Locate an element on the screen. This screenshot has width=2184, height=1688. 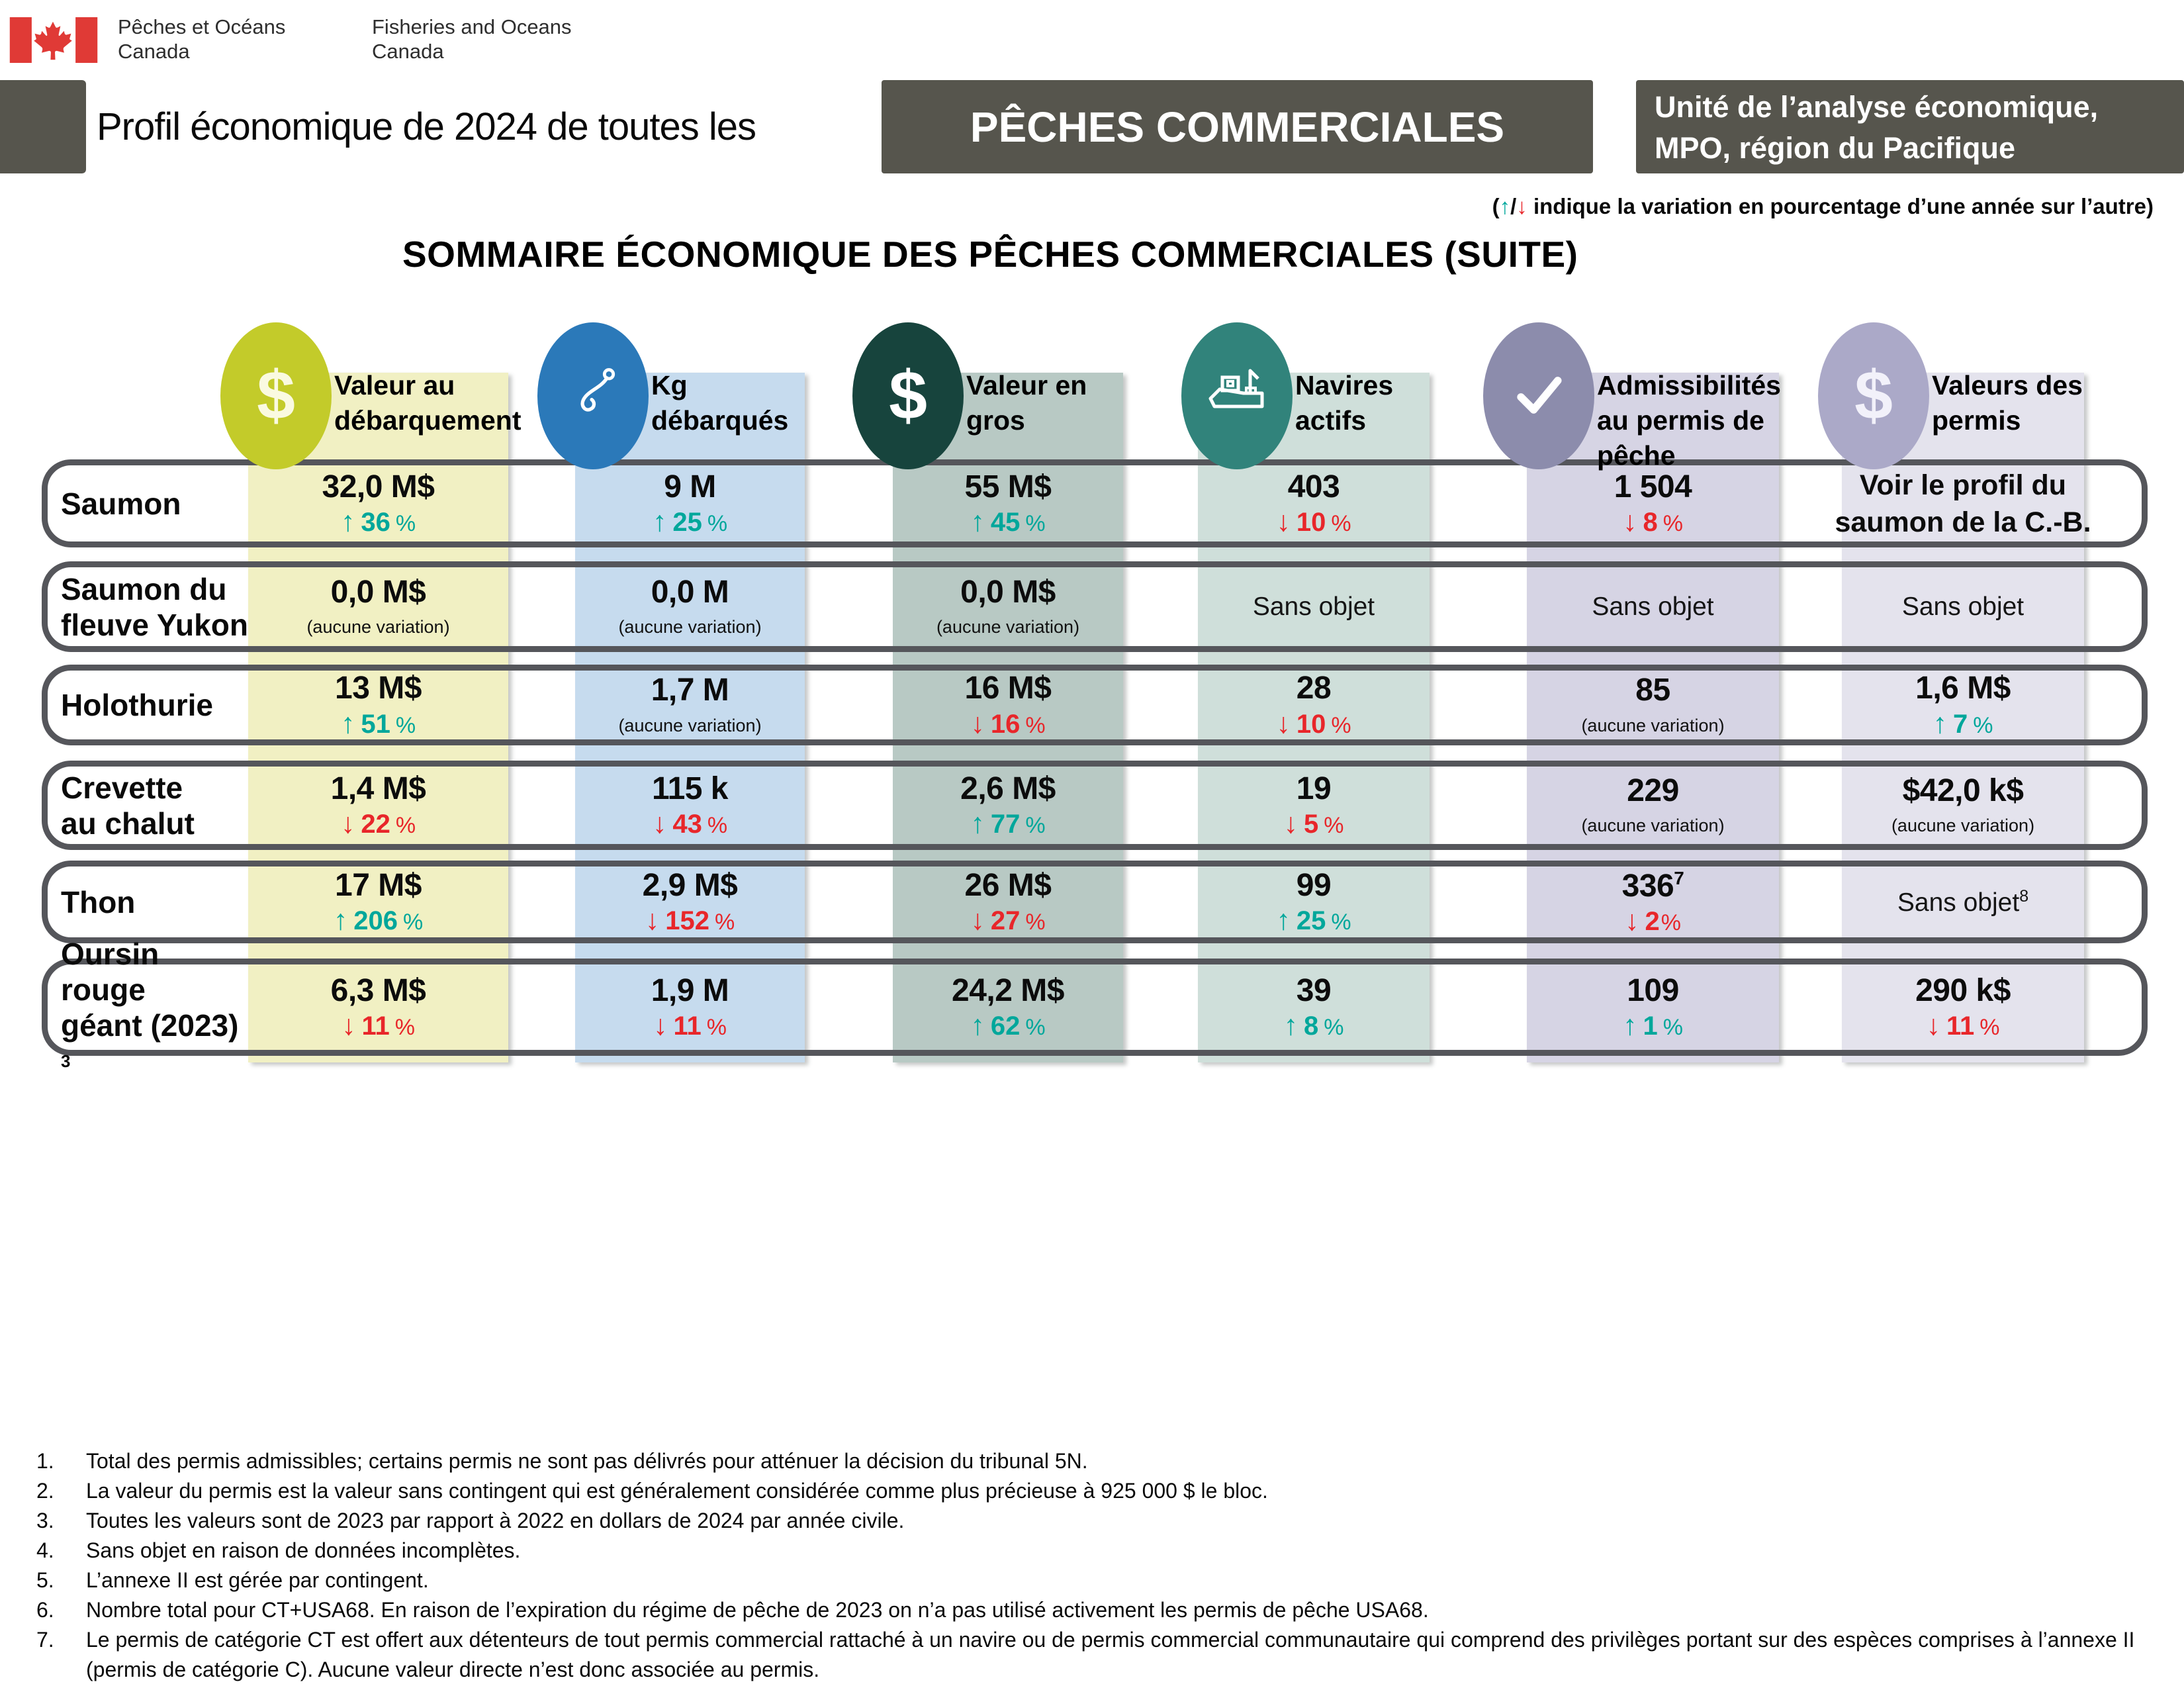
cell-crevette-active-vessels: 19 ↓ 5% is located at coordinates (1314, 805).